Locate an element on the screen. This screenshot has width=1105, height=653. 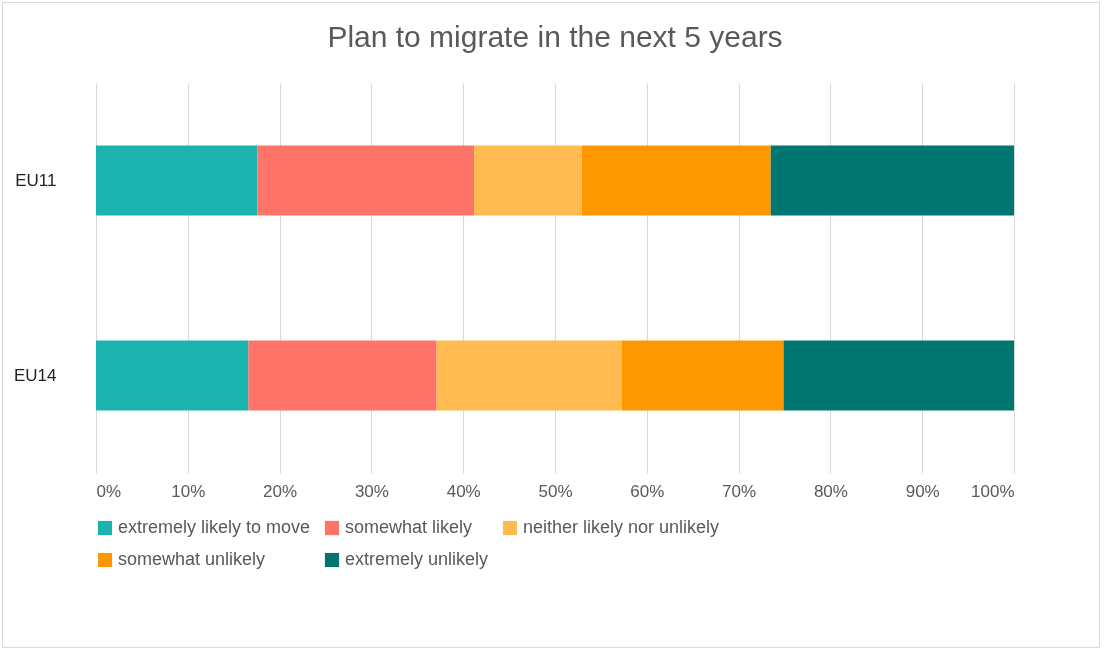
legend-label: somewhat unlikely is located at coordinates (192, 559).